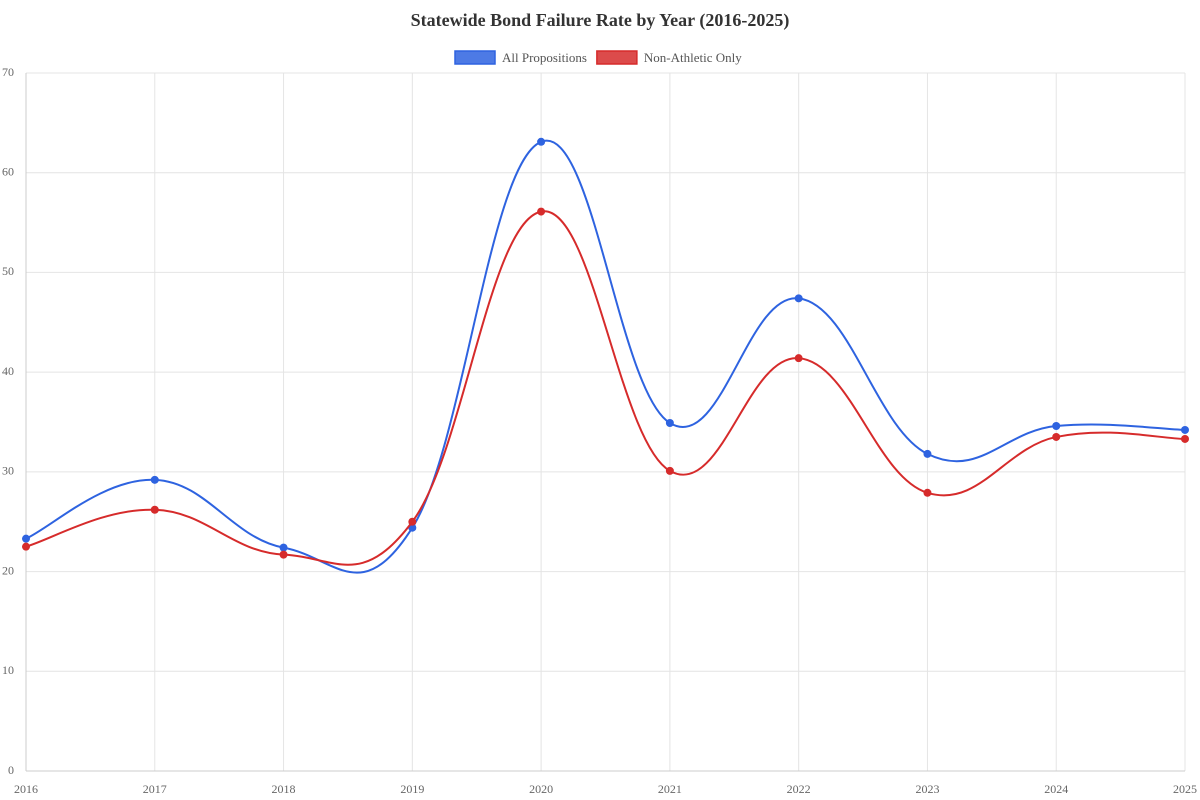 The width and height of the screenshot is (1200, 800). What do you see at coordinates (670, 789) in the screenshot?
I see `x-tick-label: 2021` at bounding box center [670, 789].